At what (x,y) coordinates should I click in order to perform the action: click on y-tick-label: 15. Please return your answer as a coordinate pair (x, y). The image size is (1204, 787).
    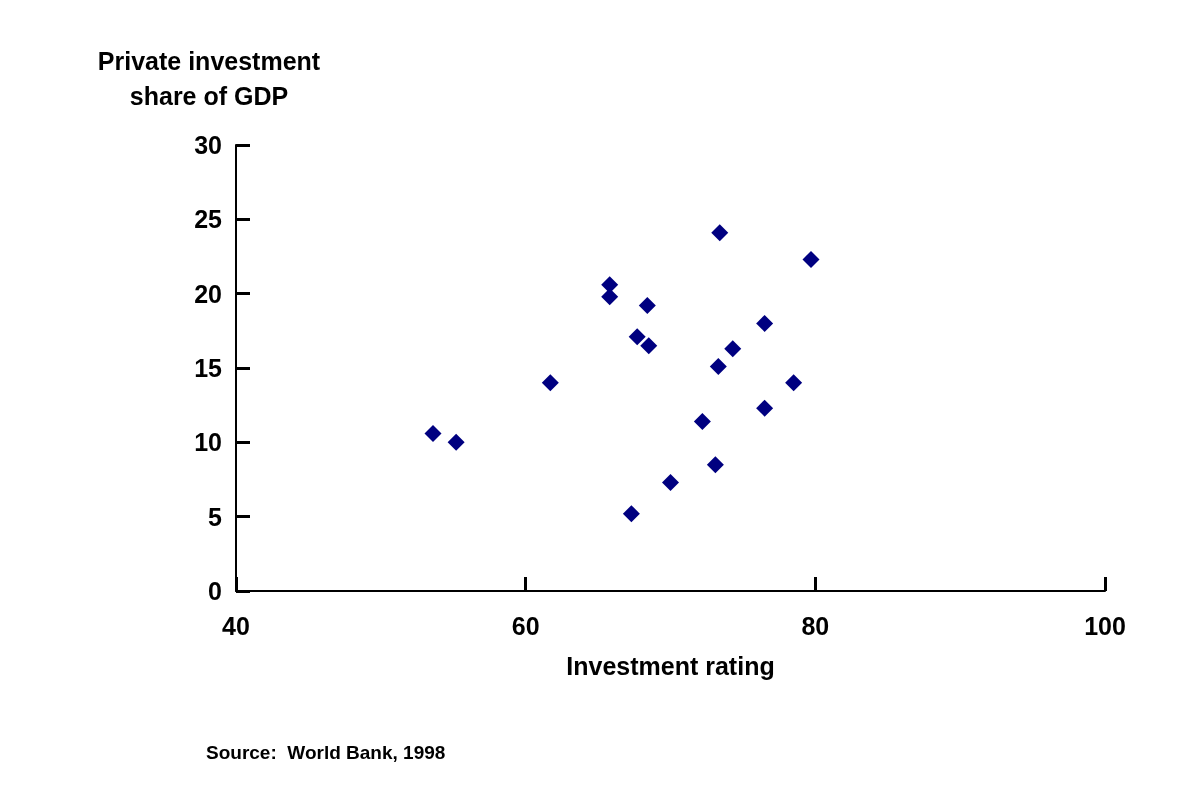
    Looking at the image, I should click on (208, 368).